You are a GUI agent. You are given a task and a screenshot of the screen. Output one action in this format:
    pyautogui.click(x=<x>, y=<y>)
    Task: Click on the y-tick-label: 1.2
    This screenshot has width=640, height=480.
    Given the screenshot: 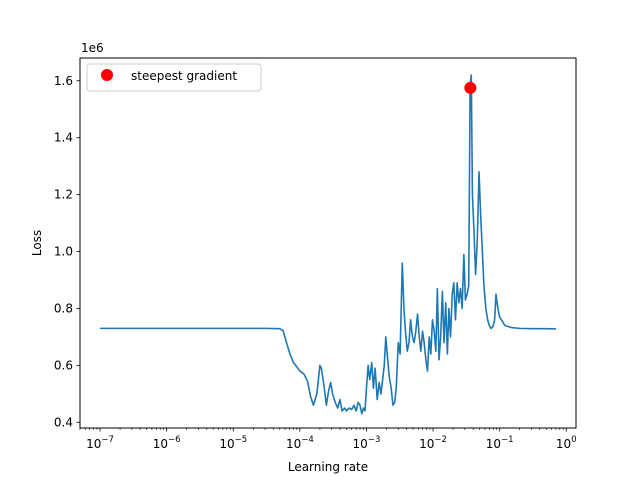 What is the action you would take?
    pyautogui.click(x=63, y=195)
    